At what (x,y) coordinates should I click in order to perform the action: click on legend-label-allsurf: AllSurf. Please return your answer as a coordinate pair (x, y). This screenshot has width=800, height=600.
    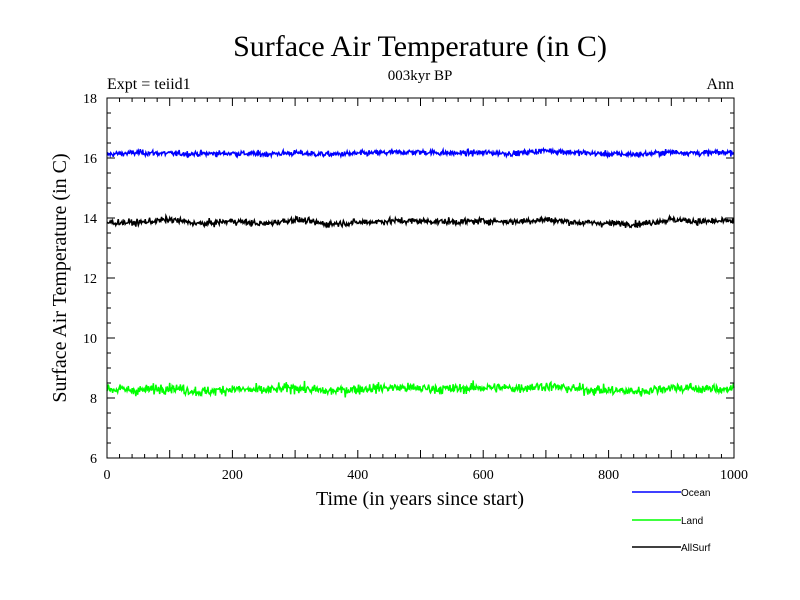
    Looking at the image, I should click on (696, 548).